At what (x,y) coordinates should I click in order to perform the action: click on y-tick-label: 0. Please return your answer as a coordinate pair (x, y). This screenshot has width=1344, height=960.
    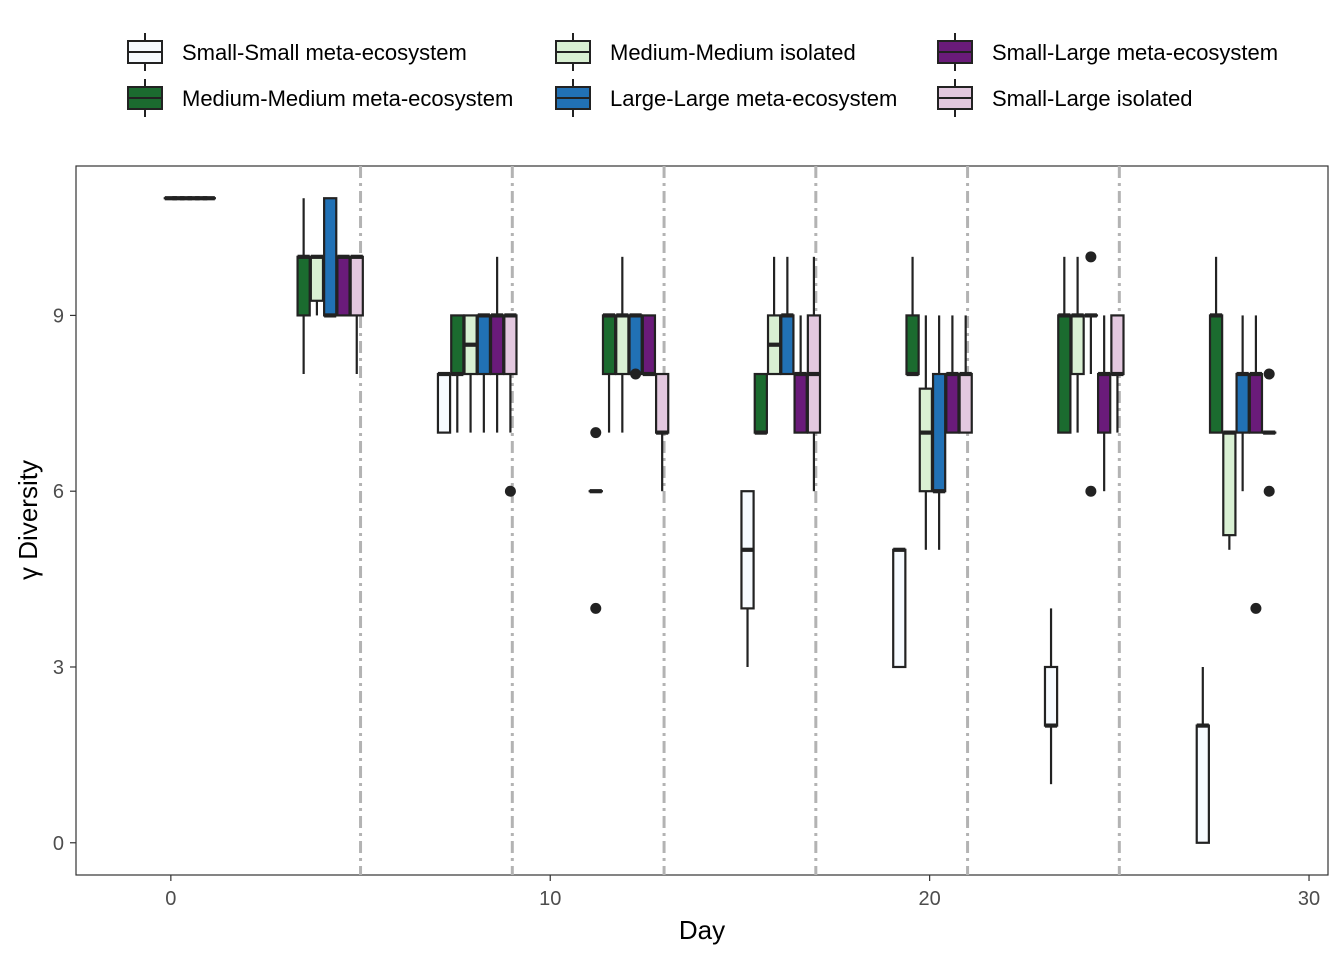
    Looking at the image, I should click on (58, 844).